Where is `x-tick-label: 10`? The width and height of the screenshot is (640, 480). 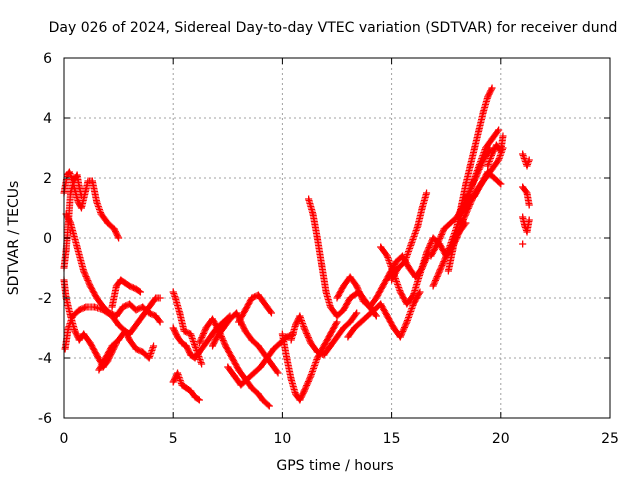
x-tick-label: 10 is located at coordinates (282, 439).